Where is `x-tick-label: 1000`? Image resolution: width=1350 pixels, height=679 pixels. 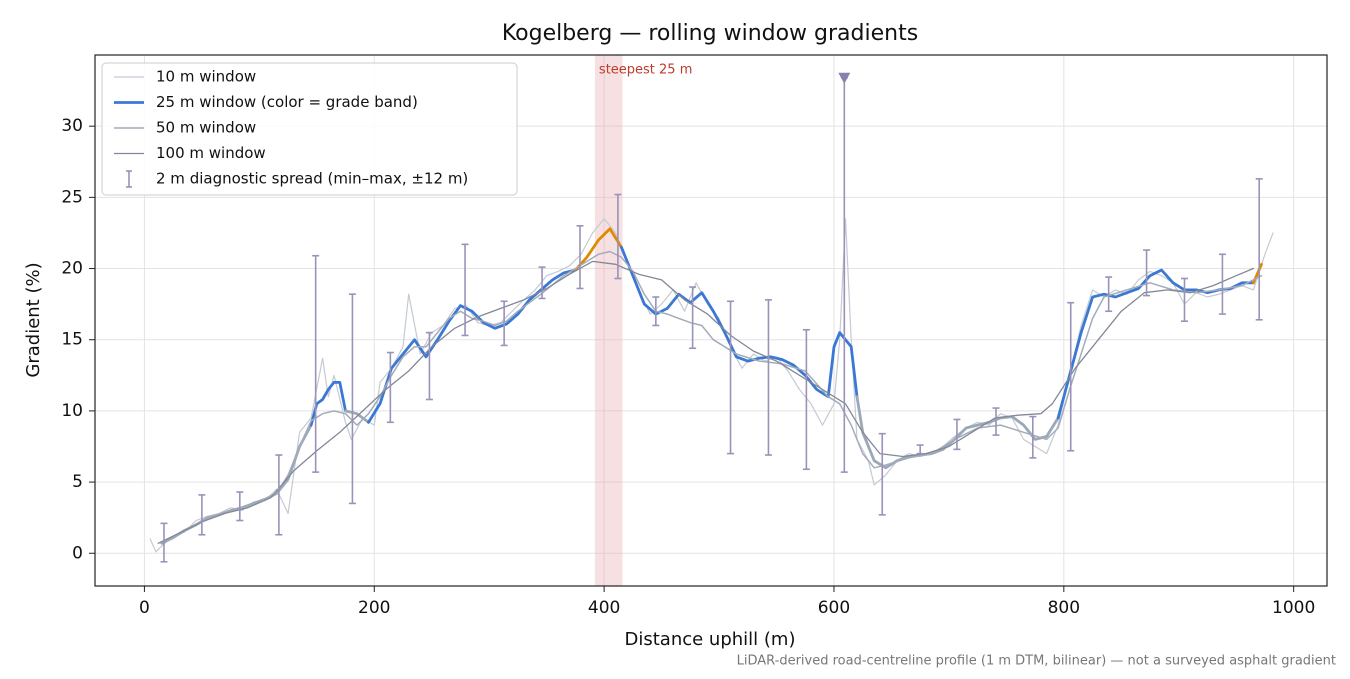
x-tick-label: 1000 is located at coordinates (1293, 608).